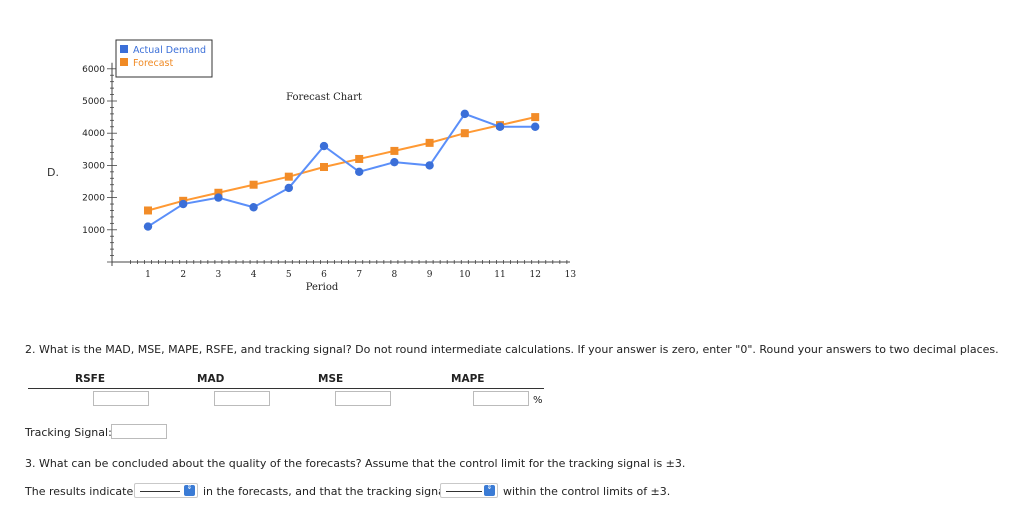 Image resolution: width=1024 pixels, height=515 pixels. I want to click on percent-symbol: %, so click(538, 400).